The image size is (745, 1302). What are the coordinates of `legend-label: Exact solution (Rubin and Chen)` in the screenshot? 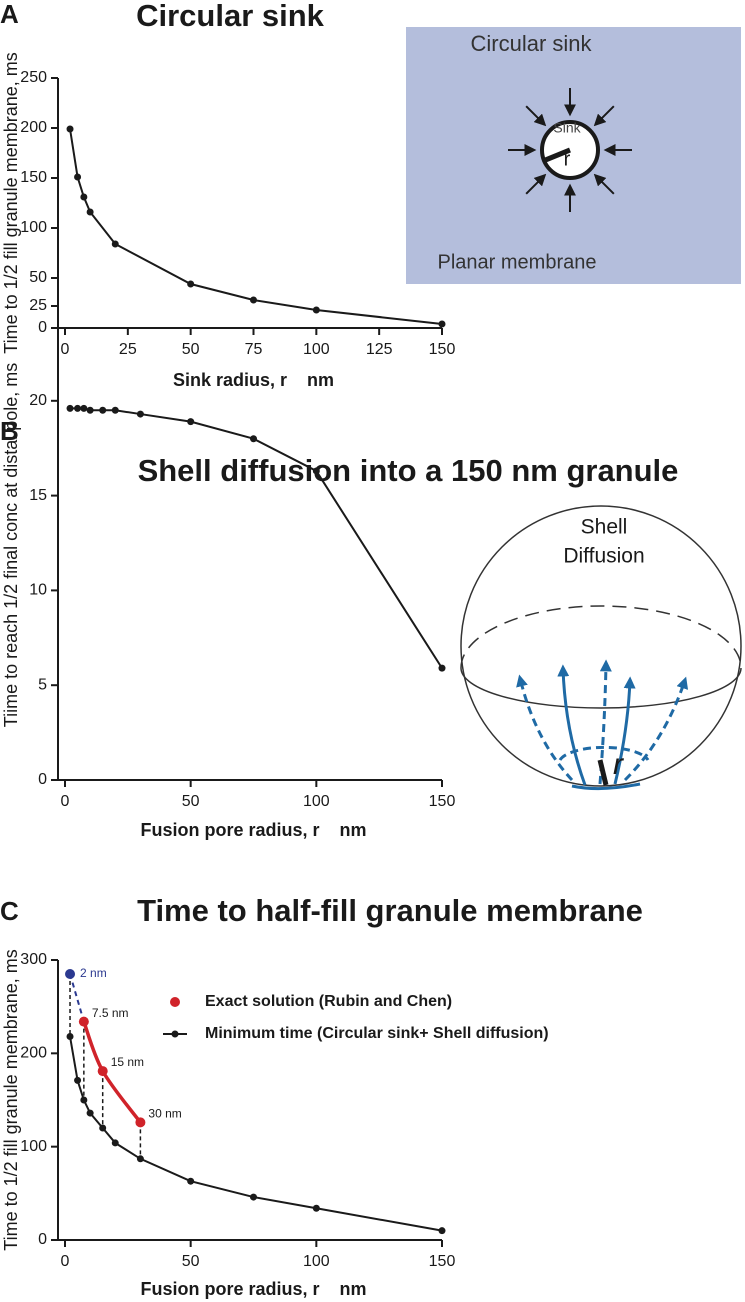 It's located at (328, 1001).